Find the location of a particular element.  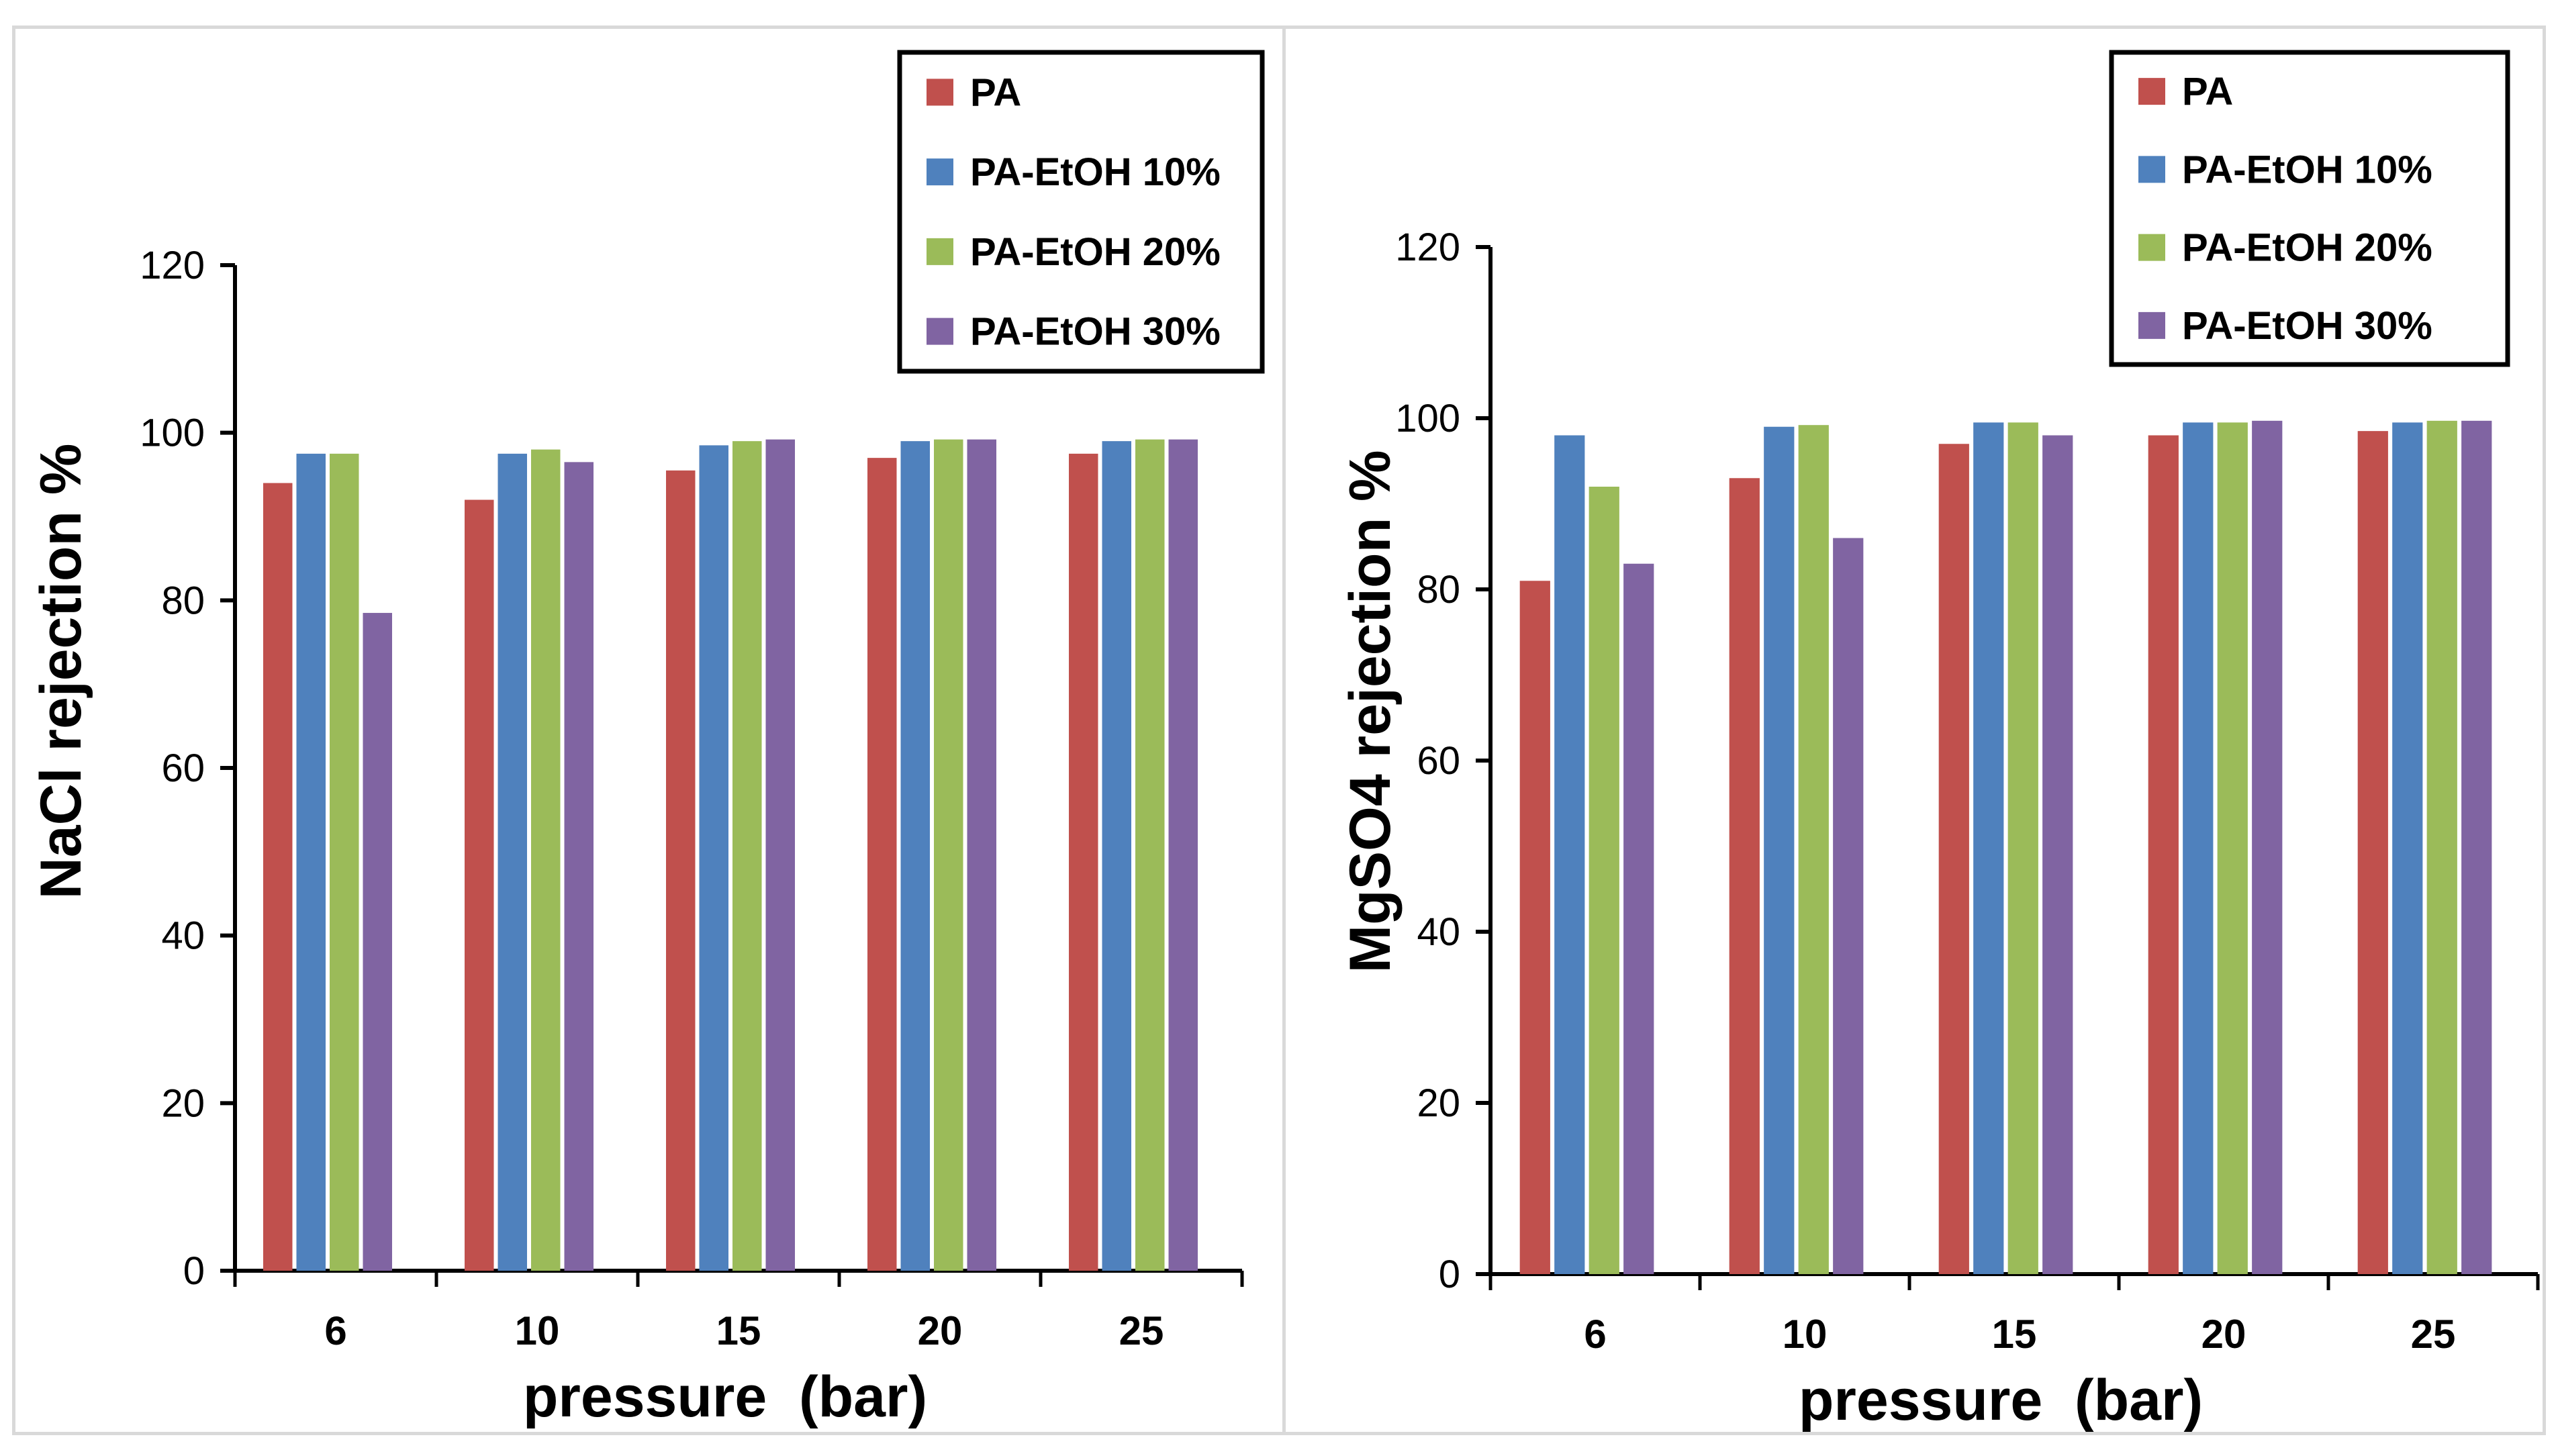

y-axis-title: MgSO4 rejection % is located at coordinates (1370, 711).